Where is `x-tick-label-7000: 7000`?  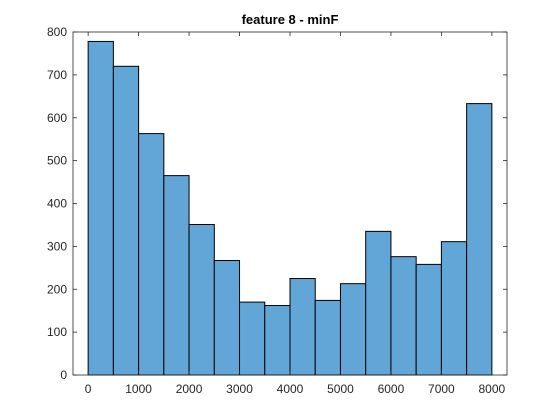
x-tick-label-7000: 7000 is located at coordinates (441, 389).